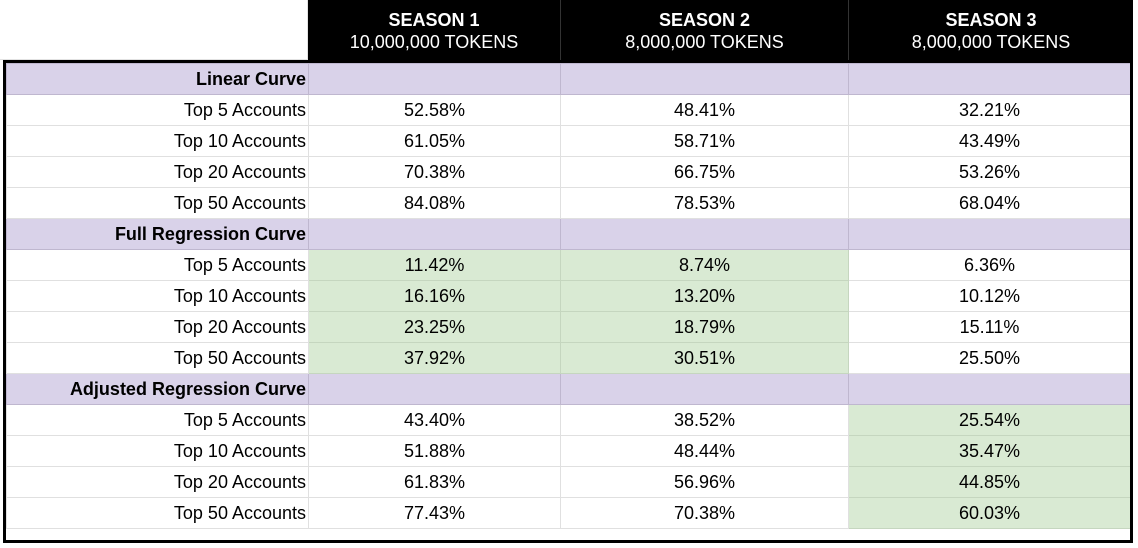 Image resolution: width=1138 pixels, height=548 pixels. Describe the element at coordinates (434, 20) in the screenshot. I see `column-title: SEASON 1` at that location.